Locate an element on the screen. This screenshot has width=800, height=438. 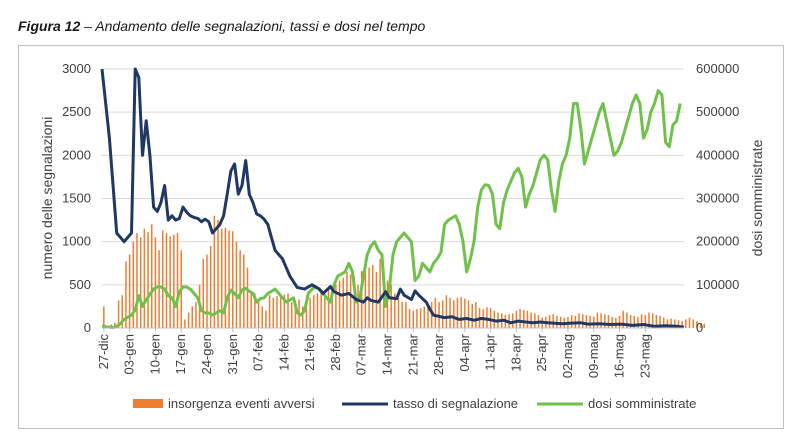
y-tick-label-left: 500 is located at coordinates (80, 284).